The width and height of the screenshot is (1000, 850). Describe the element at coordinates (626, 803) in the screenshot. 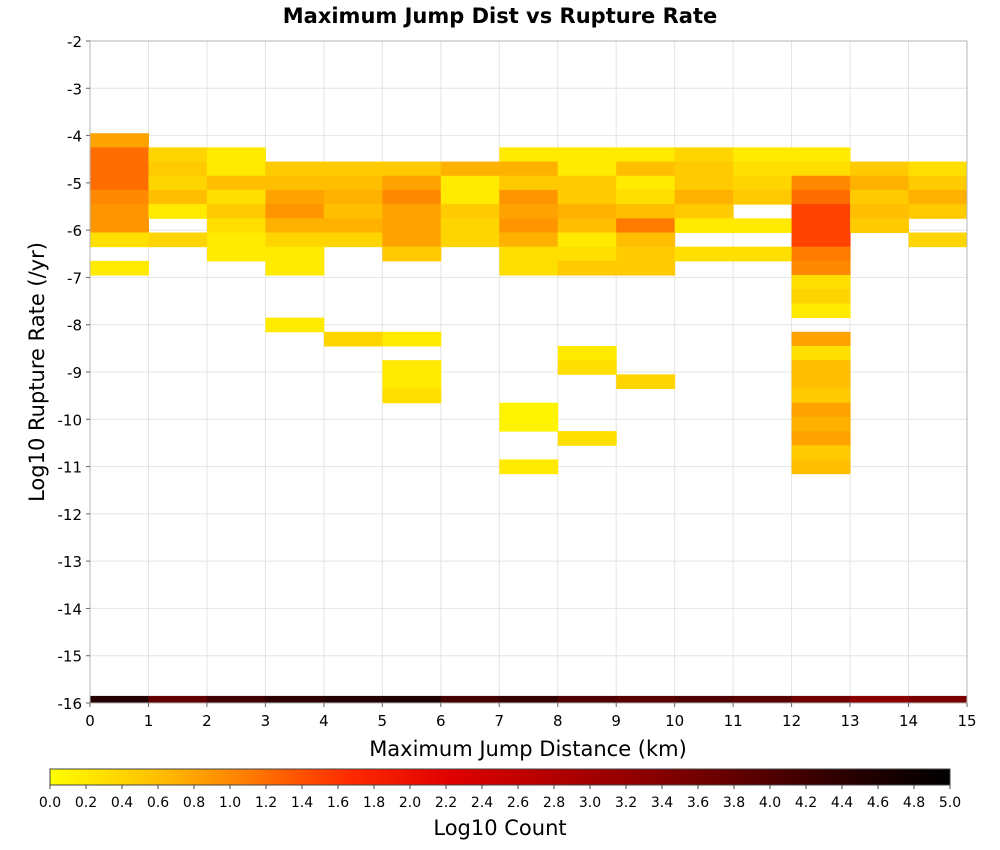

I see `colorbar-tick-label: 3.2` at that location.